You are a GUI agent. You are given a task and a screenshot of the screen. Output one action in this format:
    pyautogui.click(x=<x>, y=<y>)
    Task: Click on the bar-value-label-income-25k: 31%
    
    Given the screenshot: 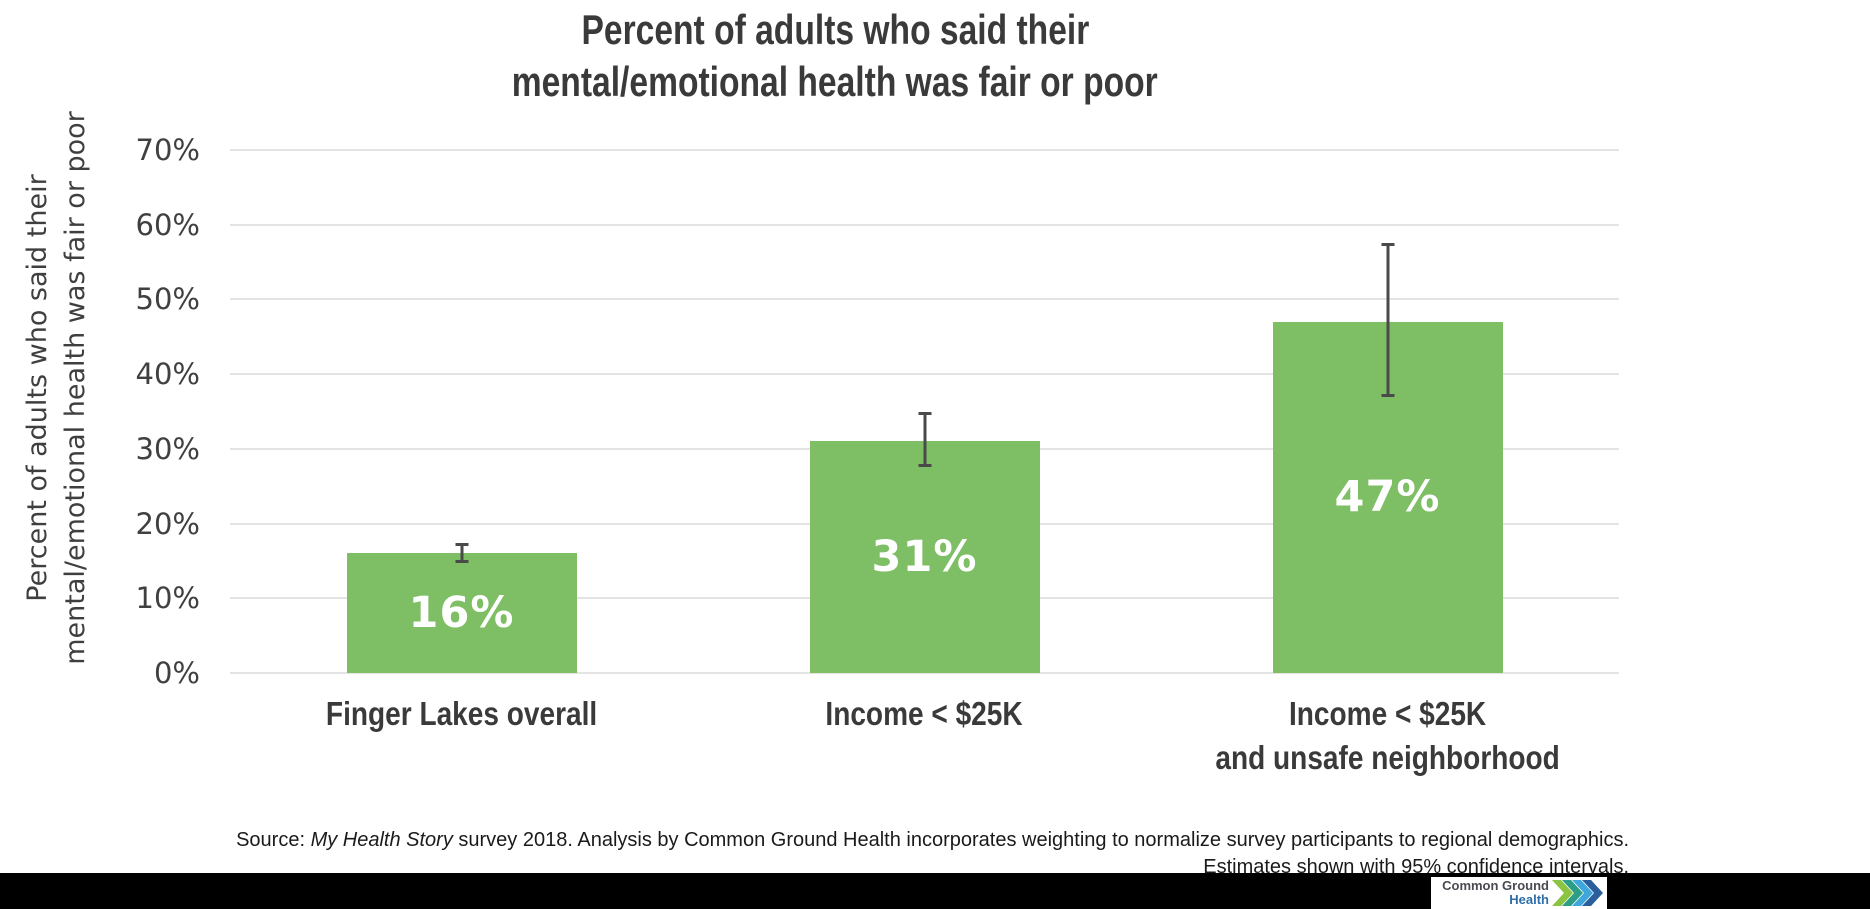 What is the action you would take?
    pyautogui.click(x=924, y=557)
    